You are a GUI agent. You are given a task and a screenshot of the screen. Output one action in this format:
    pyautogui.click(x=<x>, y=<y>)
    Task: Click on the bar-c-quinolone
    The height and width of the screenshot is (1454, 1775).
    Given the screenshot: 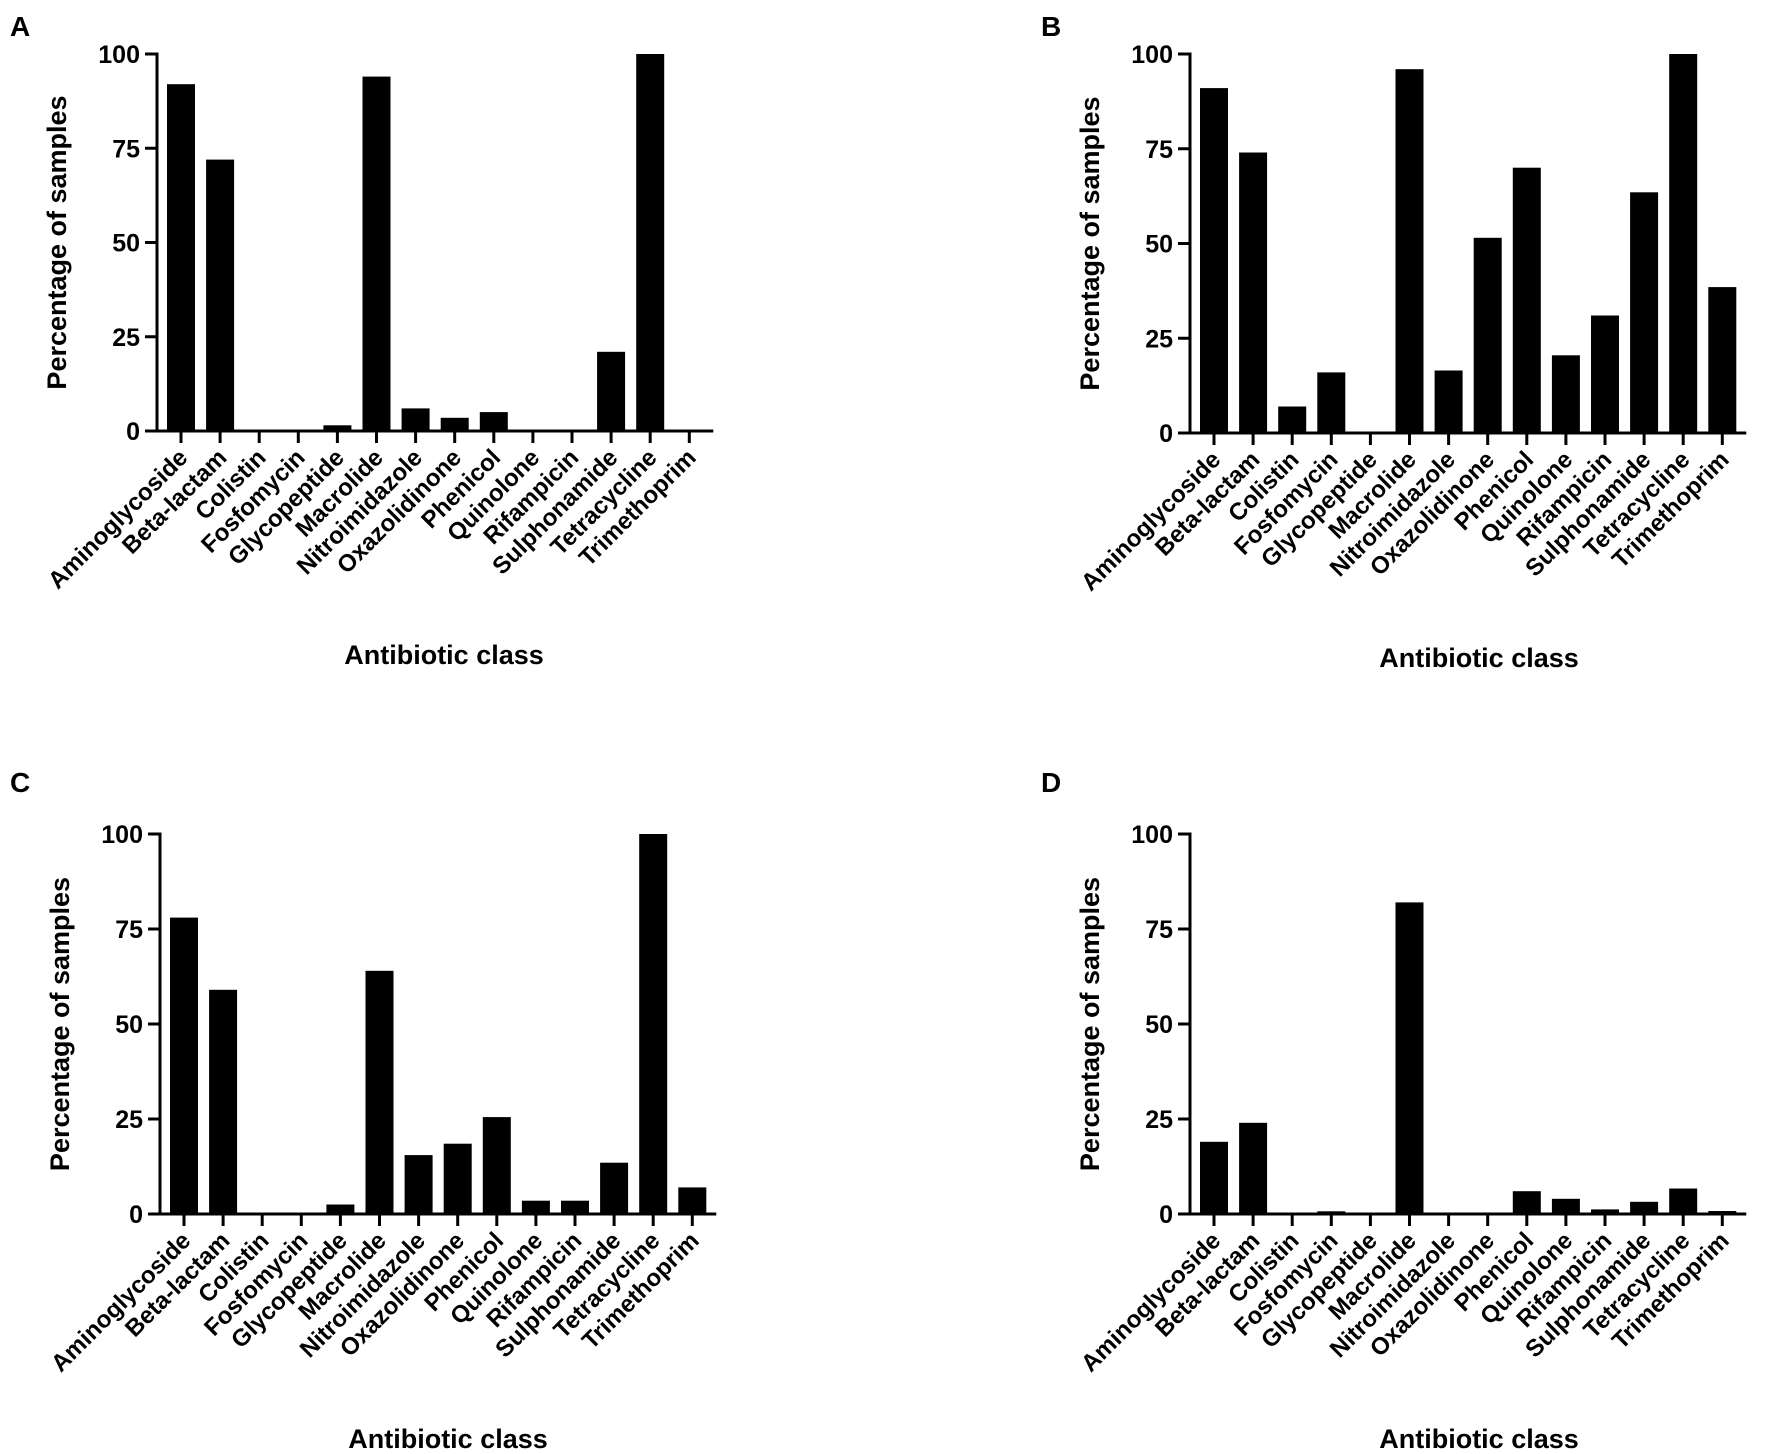 What is the action you would take?
    pyautogui.click(x=535, y=1207)
    